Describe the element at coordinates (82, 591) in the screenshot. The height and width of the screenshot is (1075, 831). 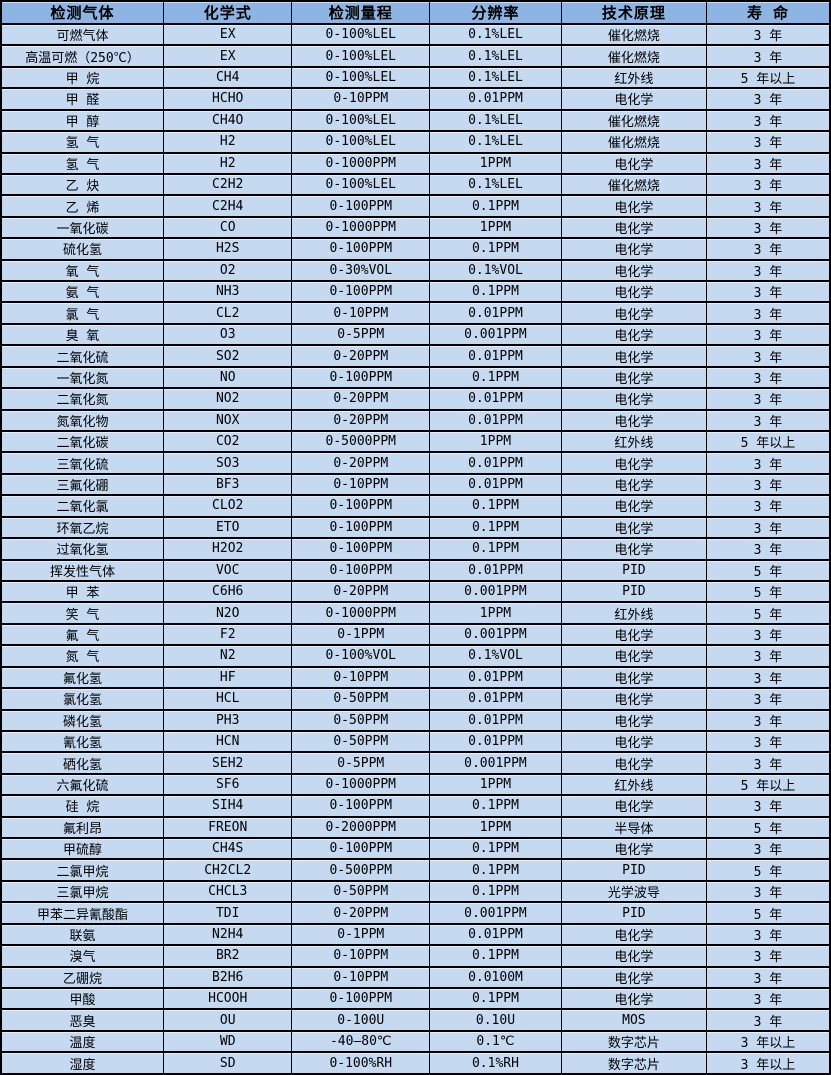
I see `cell-gas-name: 甲 苯` at that location.